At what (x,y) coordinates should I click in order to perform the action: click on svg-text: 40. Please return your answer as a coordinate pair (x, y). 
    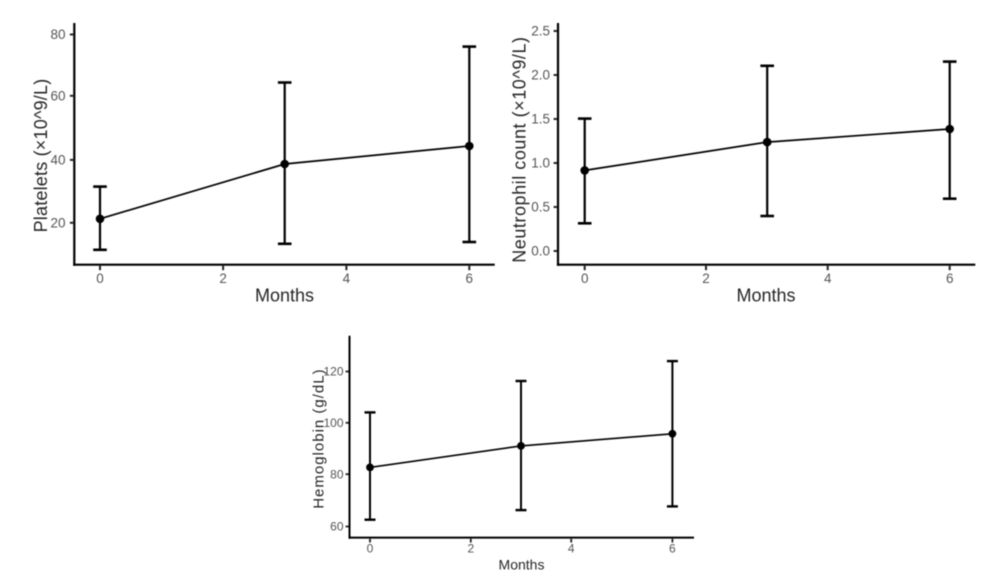
    Looking at the image, I should click on (57, 160).